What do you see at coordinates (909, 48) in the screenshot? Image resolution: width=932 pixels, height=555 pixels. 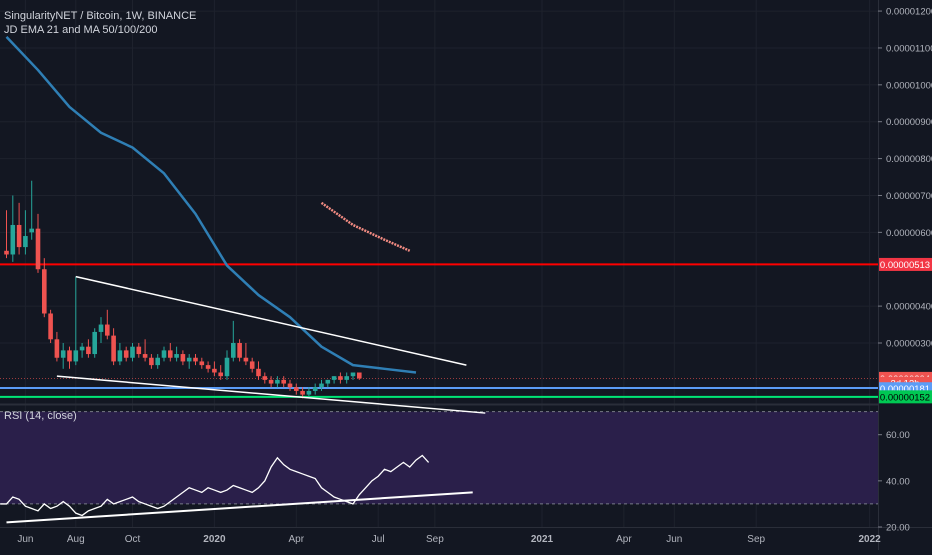 I see `price-tick-label: 0.00001100` at bounding box center [909, 48].